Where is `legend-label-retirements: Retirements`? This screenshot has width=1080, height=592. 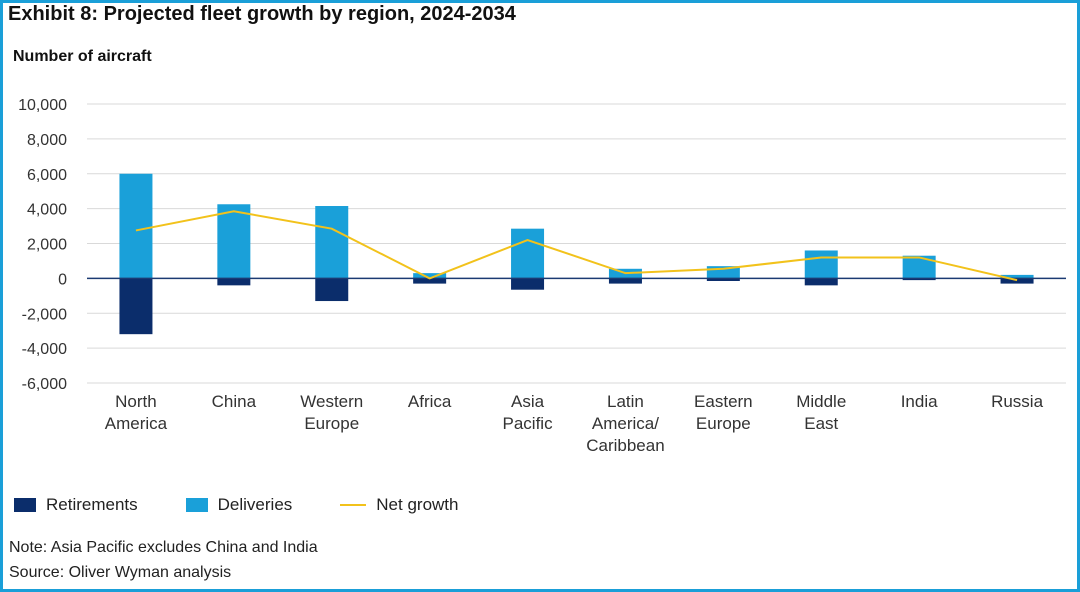 legend-label-retirements: Retirements is located at coordinates (92, 504).